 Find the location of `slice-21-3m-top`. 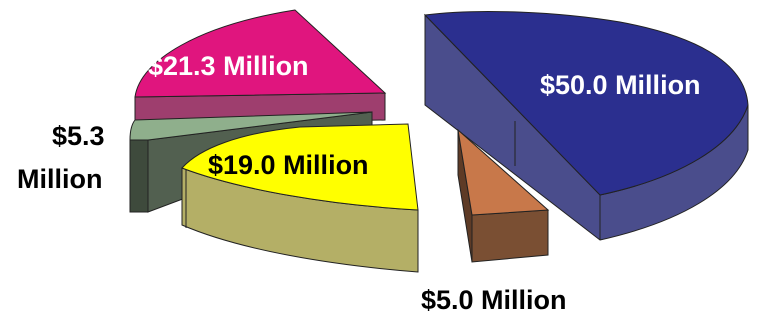

slice-21-3m-top is located at coordinates (260, 53).